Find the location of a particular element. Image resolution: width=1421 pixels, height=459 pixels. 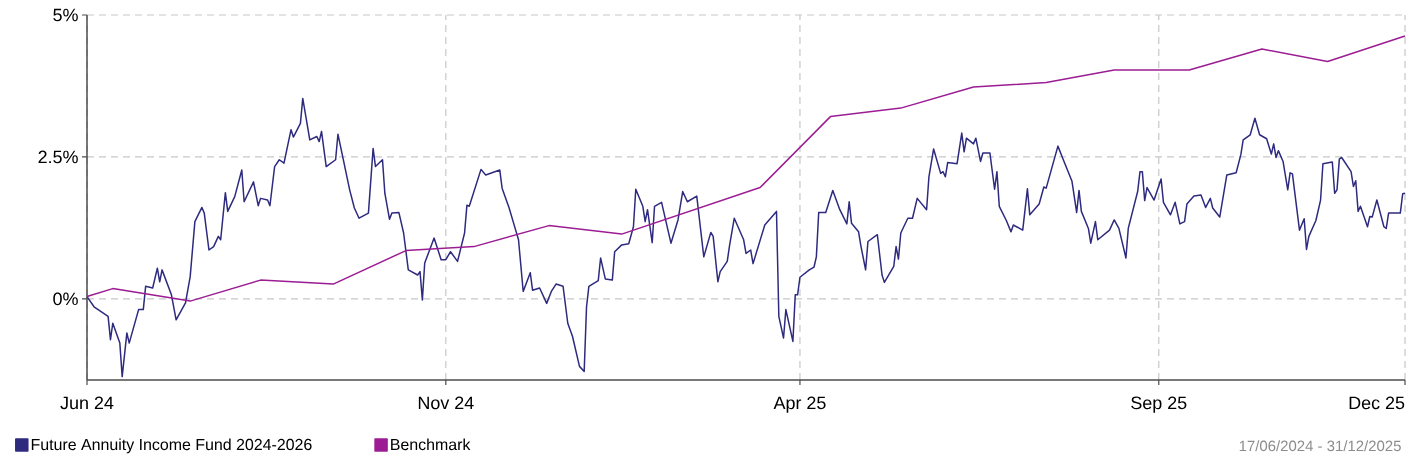

y-tick-label: 2.5% is located at coordinates (58, 157).